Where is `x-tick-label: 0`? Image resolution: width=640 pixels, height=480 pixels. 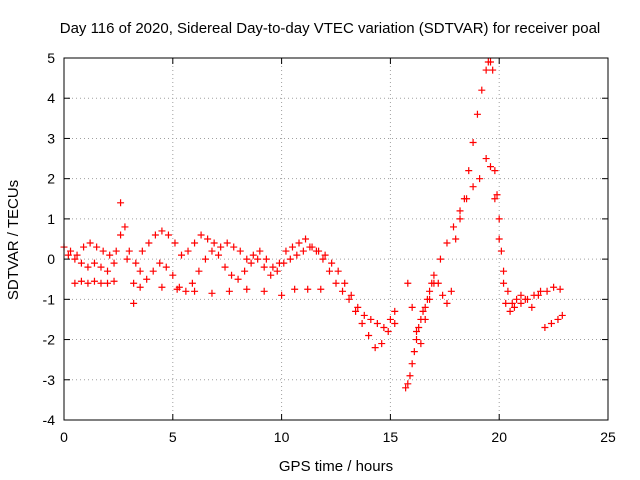 x-tick-label: 0 is located at coordinates (64, 437).